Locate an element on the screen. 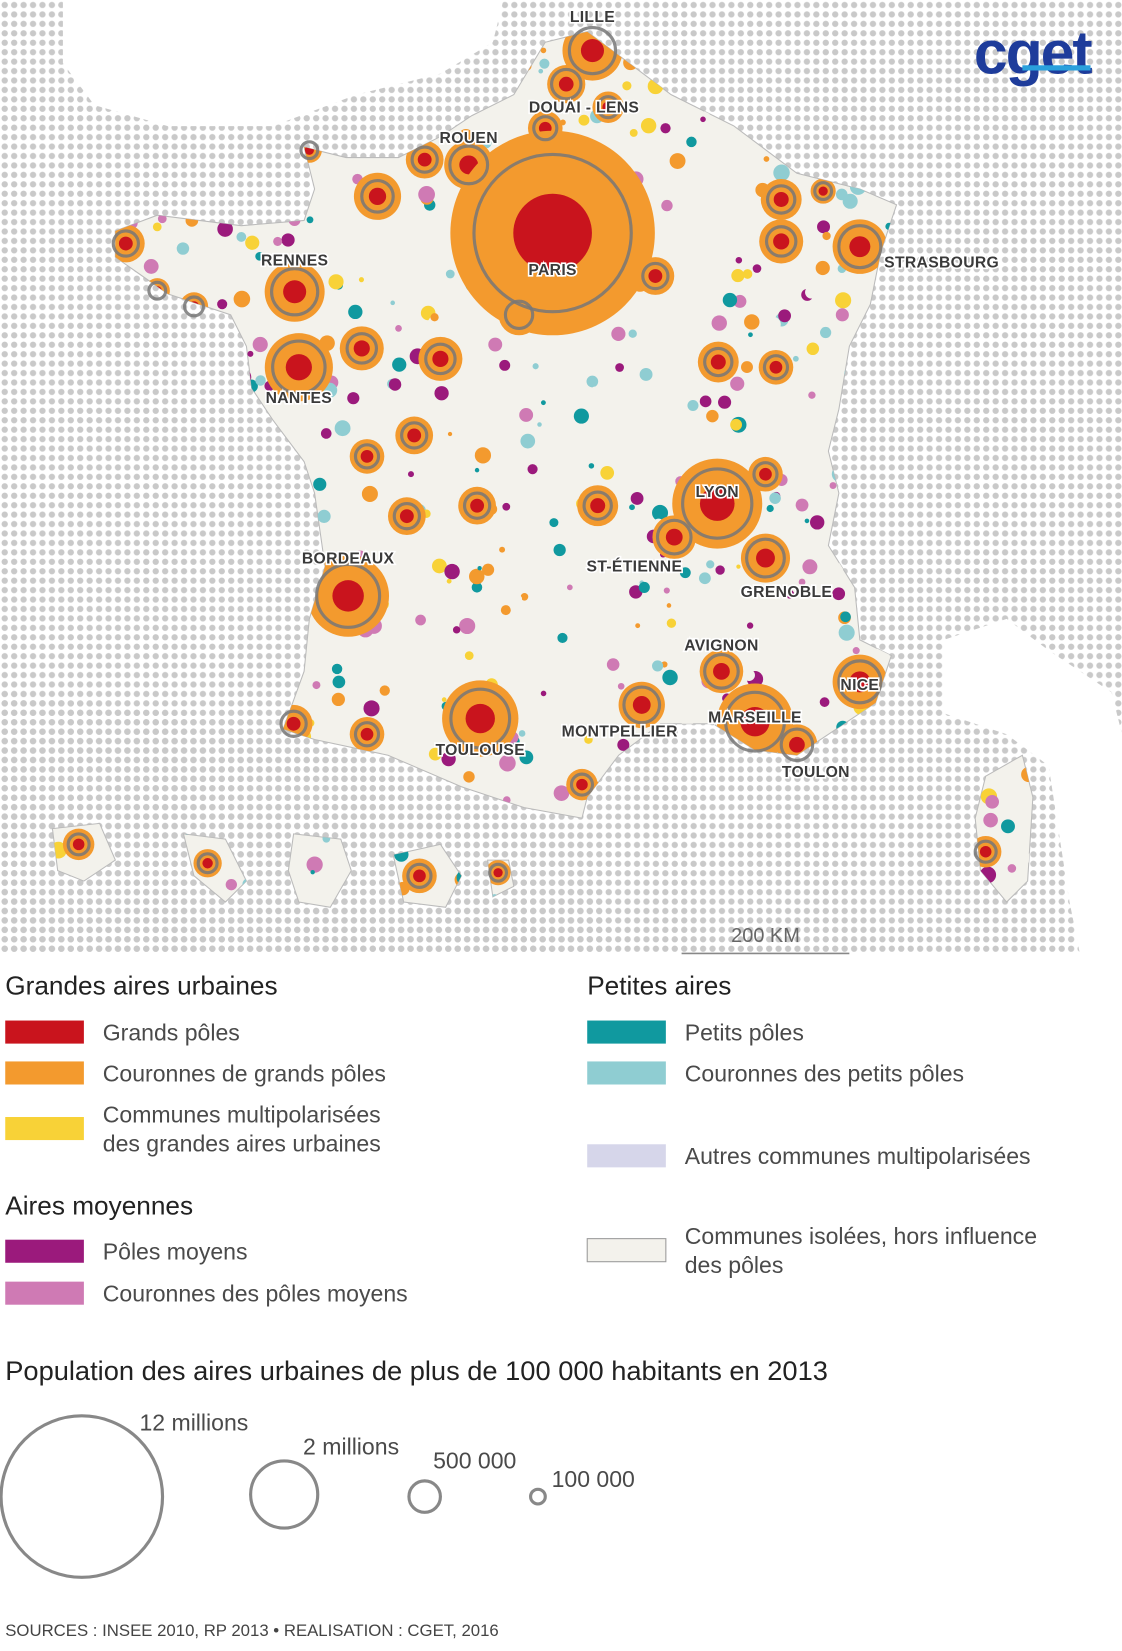 This screenshot has width=1122, height=1651. legend-label-line: Pôles moyens is located at coordinates (175, 1252).